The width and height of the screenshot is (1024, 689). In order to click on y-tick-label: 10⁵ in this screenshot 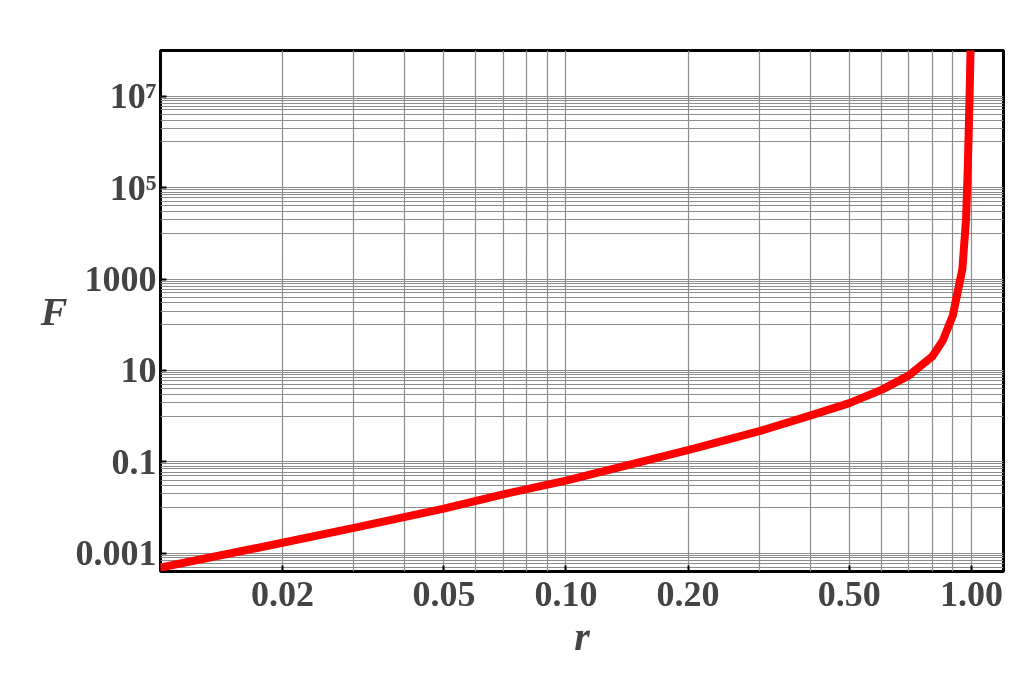, I will do `click(133, 187)`.